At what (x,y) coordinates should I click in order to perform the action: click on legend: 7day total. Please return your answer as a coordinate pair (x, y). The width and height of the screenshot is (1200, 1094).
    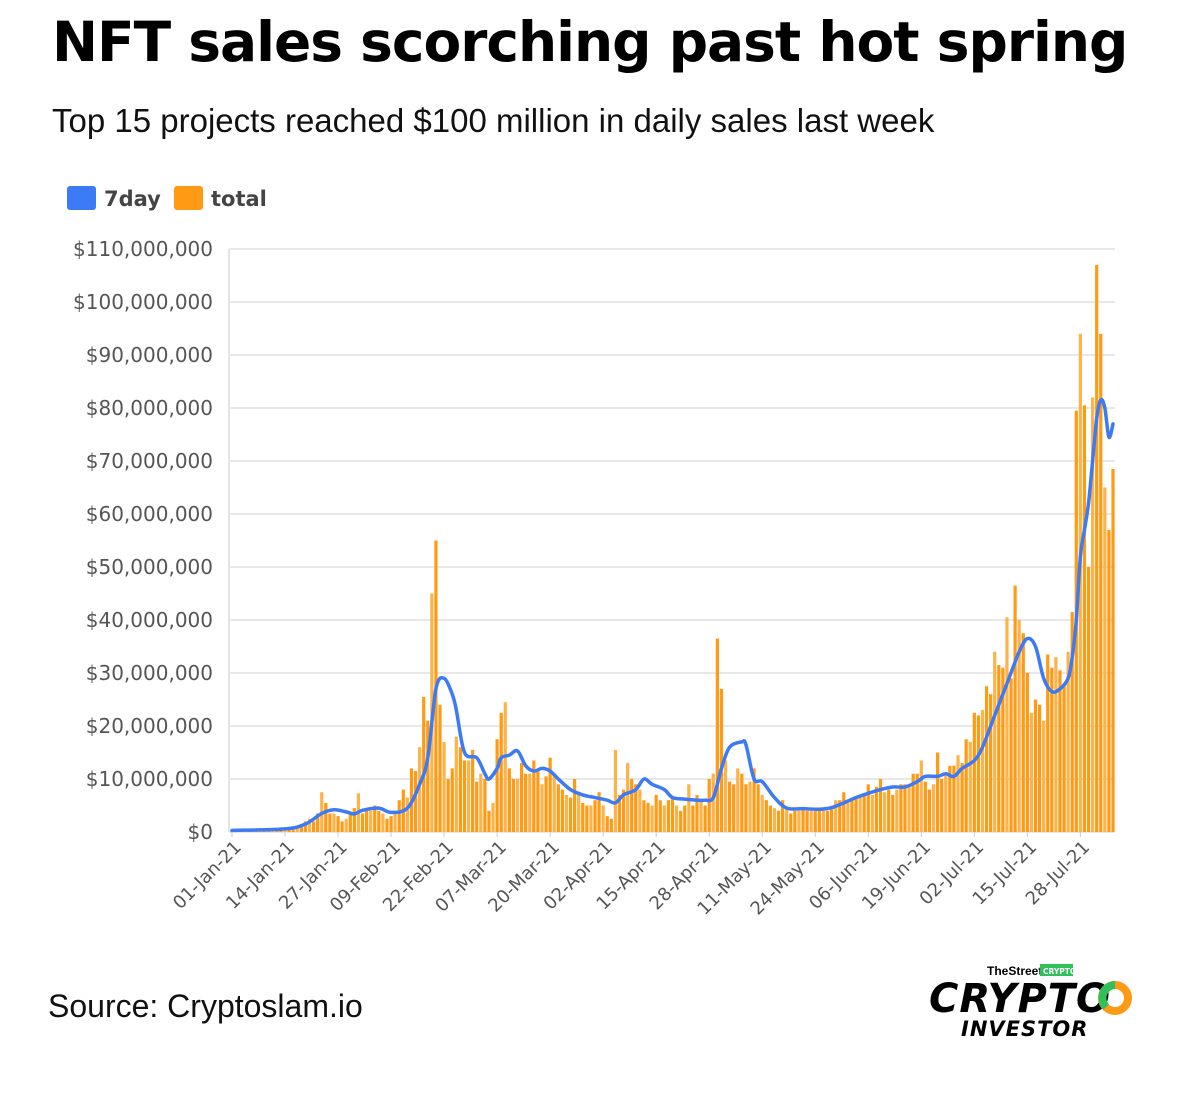
    Looking at the image, I should click on (167, 198).